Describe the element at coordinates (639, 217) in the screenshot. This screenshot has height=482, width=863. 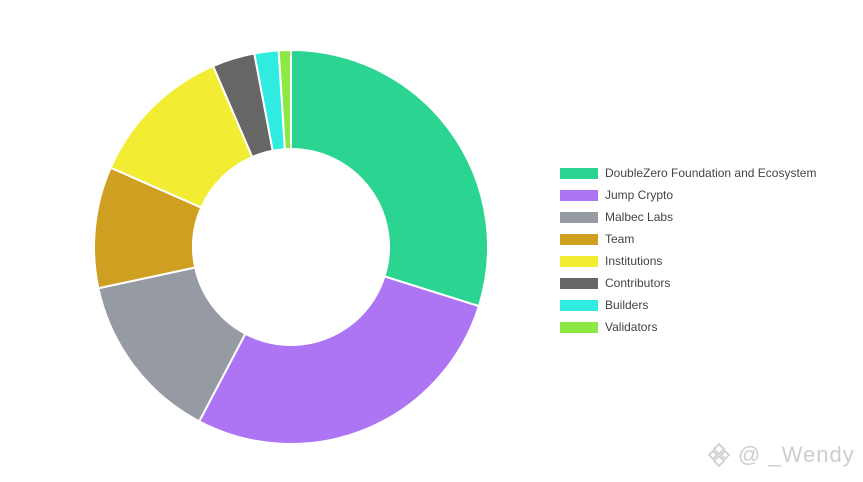
I see `legend-label: Malbec Labs` at that location.